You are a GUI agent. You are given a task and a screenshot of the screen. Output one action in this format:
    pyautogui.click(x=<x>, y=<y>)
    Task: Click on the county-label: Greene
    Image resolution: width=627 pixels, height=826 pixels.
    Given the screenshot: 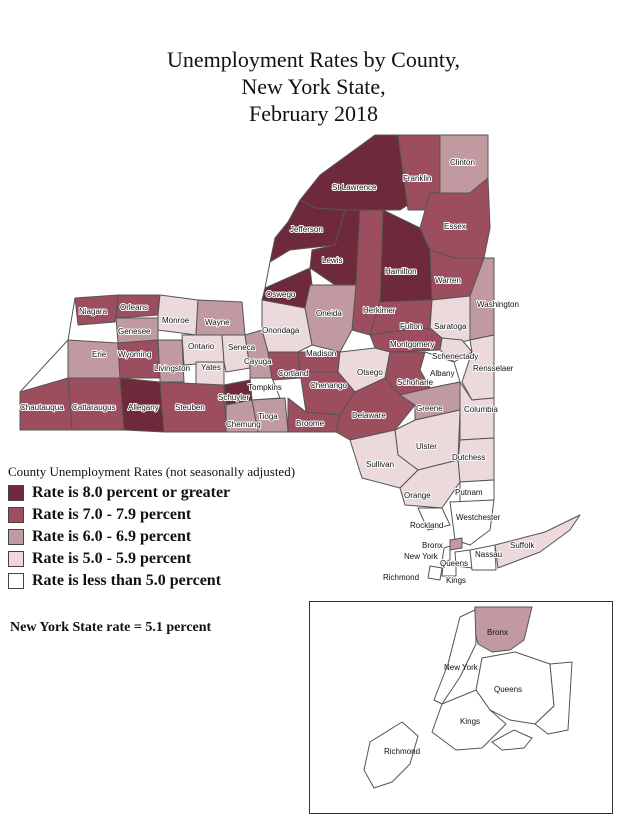 What is the action you would take?
    pyautogui.click(x=429, y=408)
    